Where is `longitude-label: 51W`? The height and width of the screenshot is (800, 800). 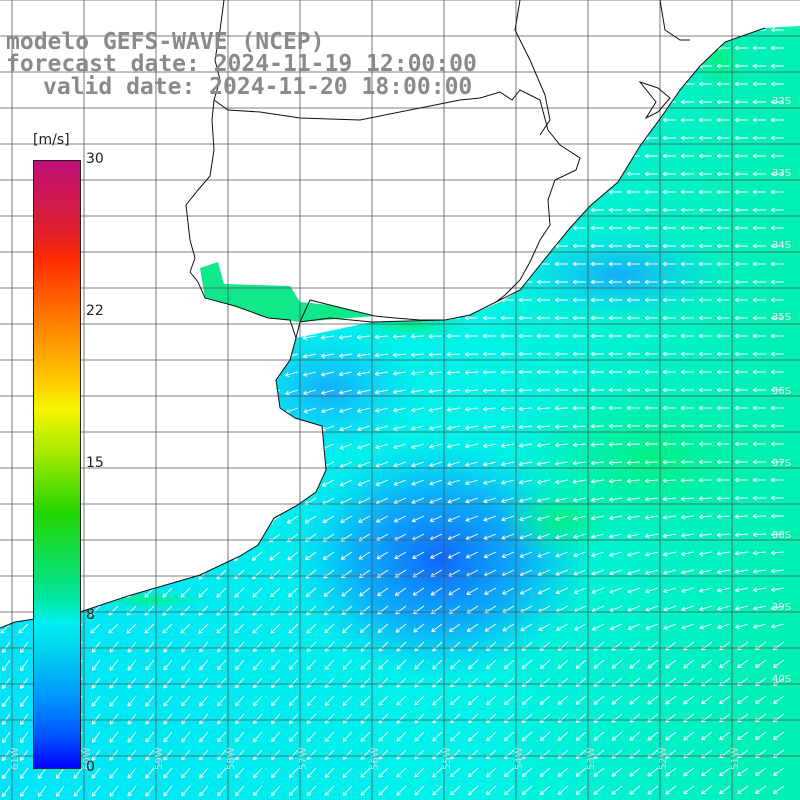
longitude-label: 51W is located at coordinates (735, 758).